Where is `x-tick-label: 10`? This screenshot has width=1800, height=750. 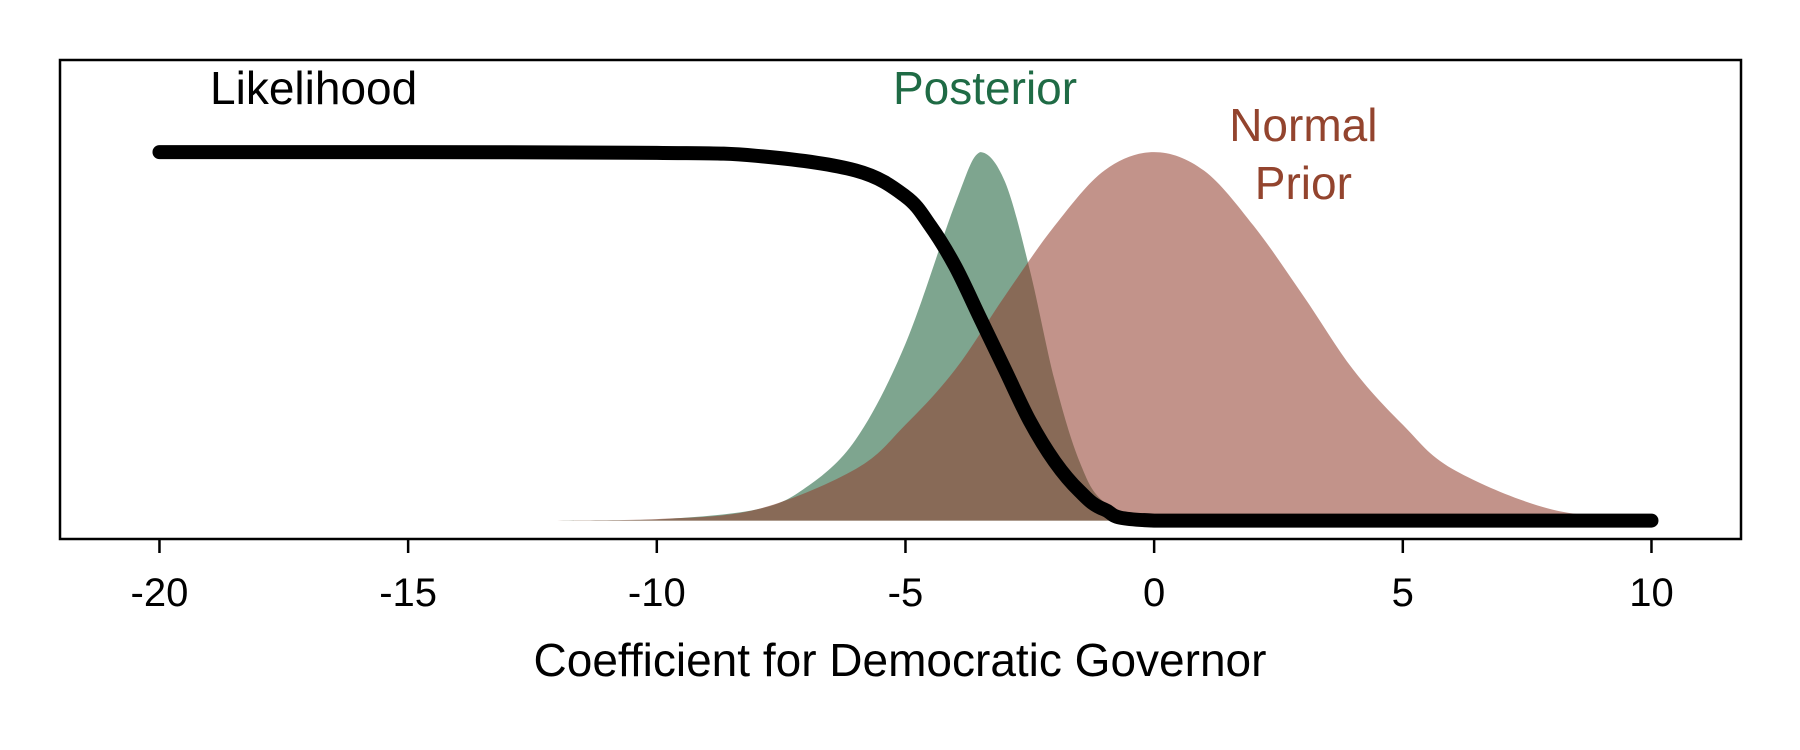
x-tick-label: 10 is located at coordinates (1651, 593).